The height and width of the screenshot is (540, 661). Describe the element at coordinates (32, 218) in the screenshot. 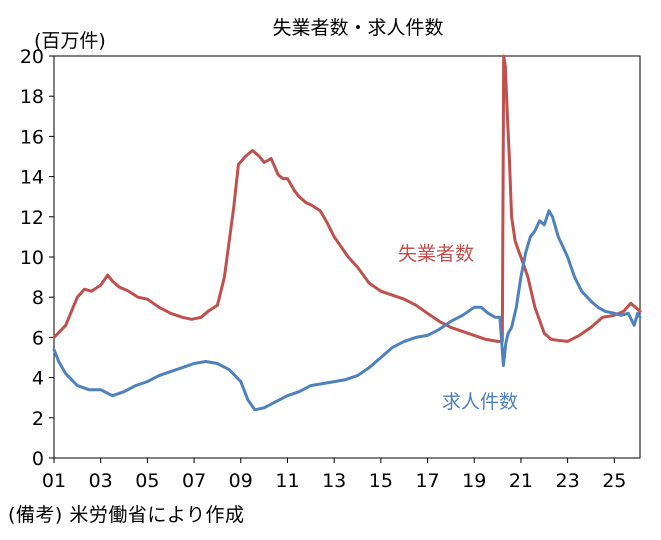

I see `y-tick-label: 12` at that location.